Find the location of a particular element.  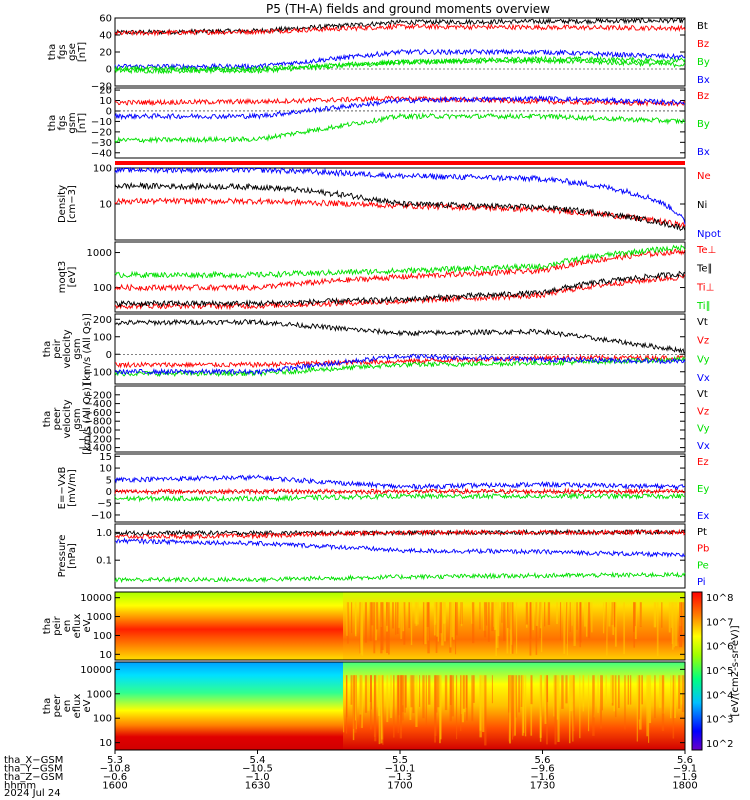

series-line-temp-Ti⊥ is located at coordinates (400, 270).